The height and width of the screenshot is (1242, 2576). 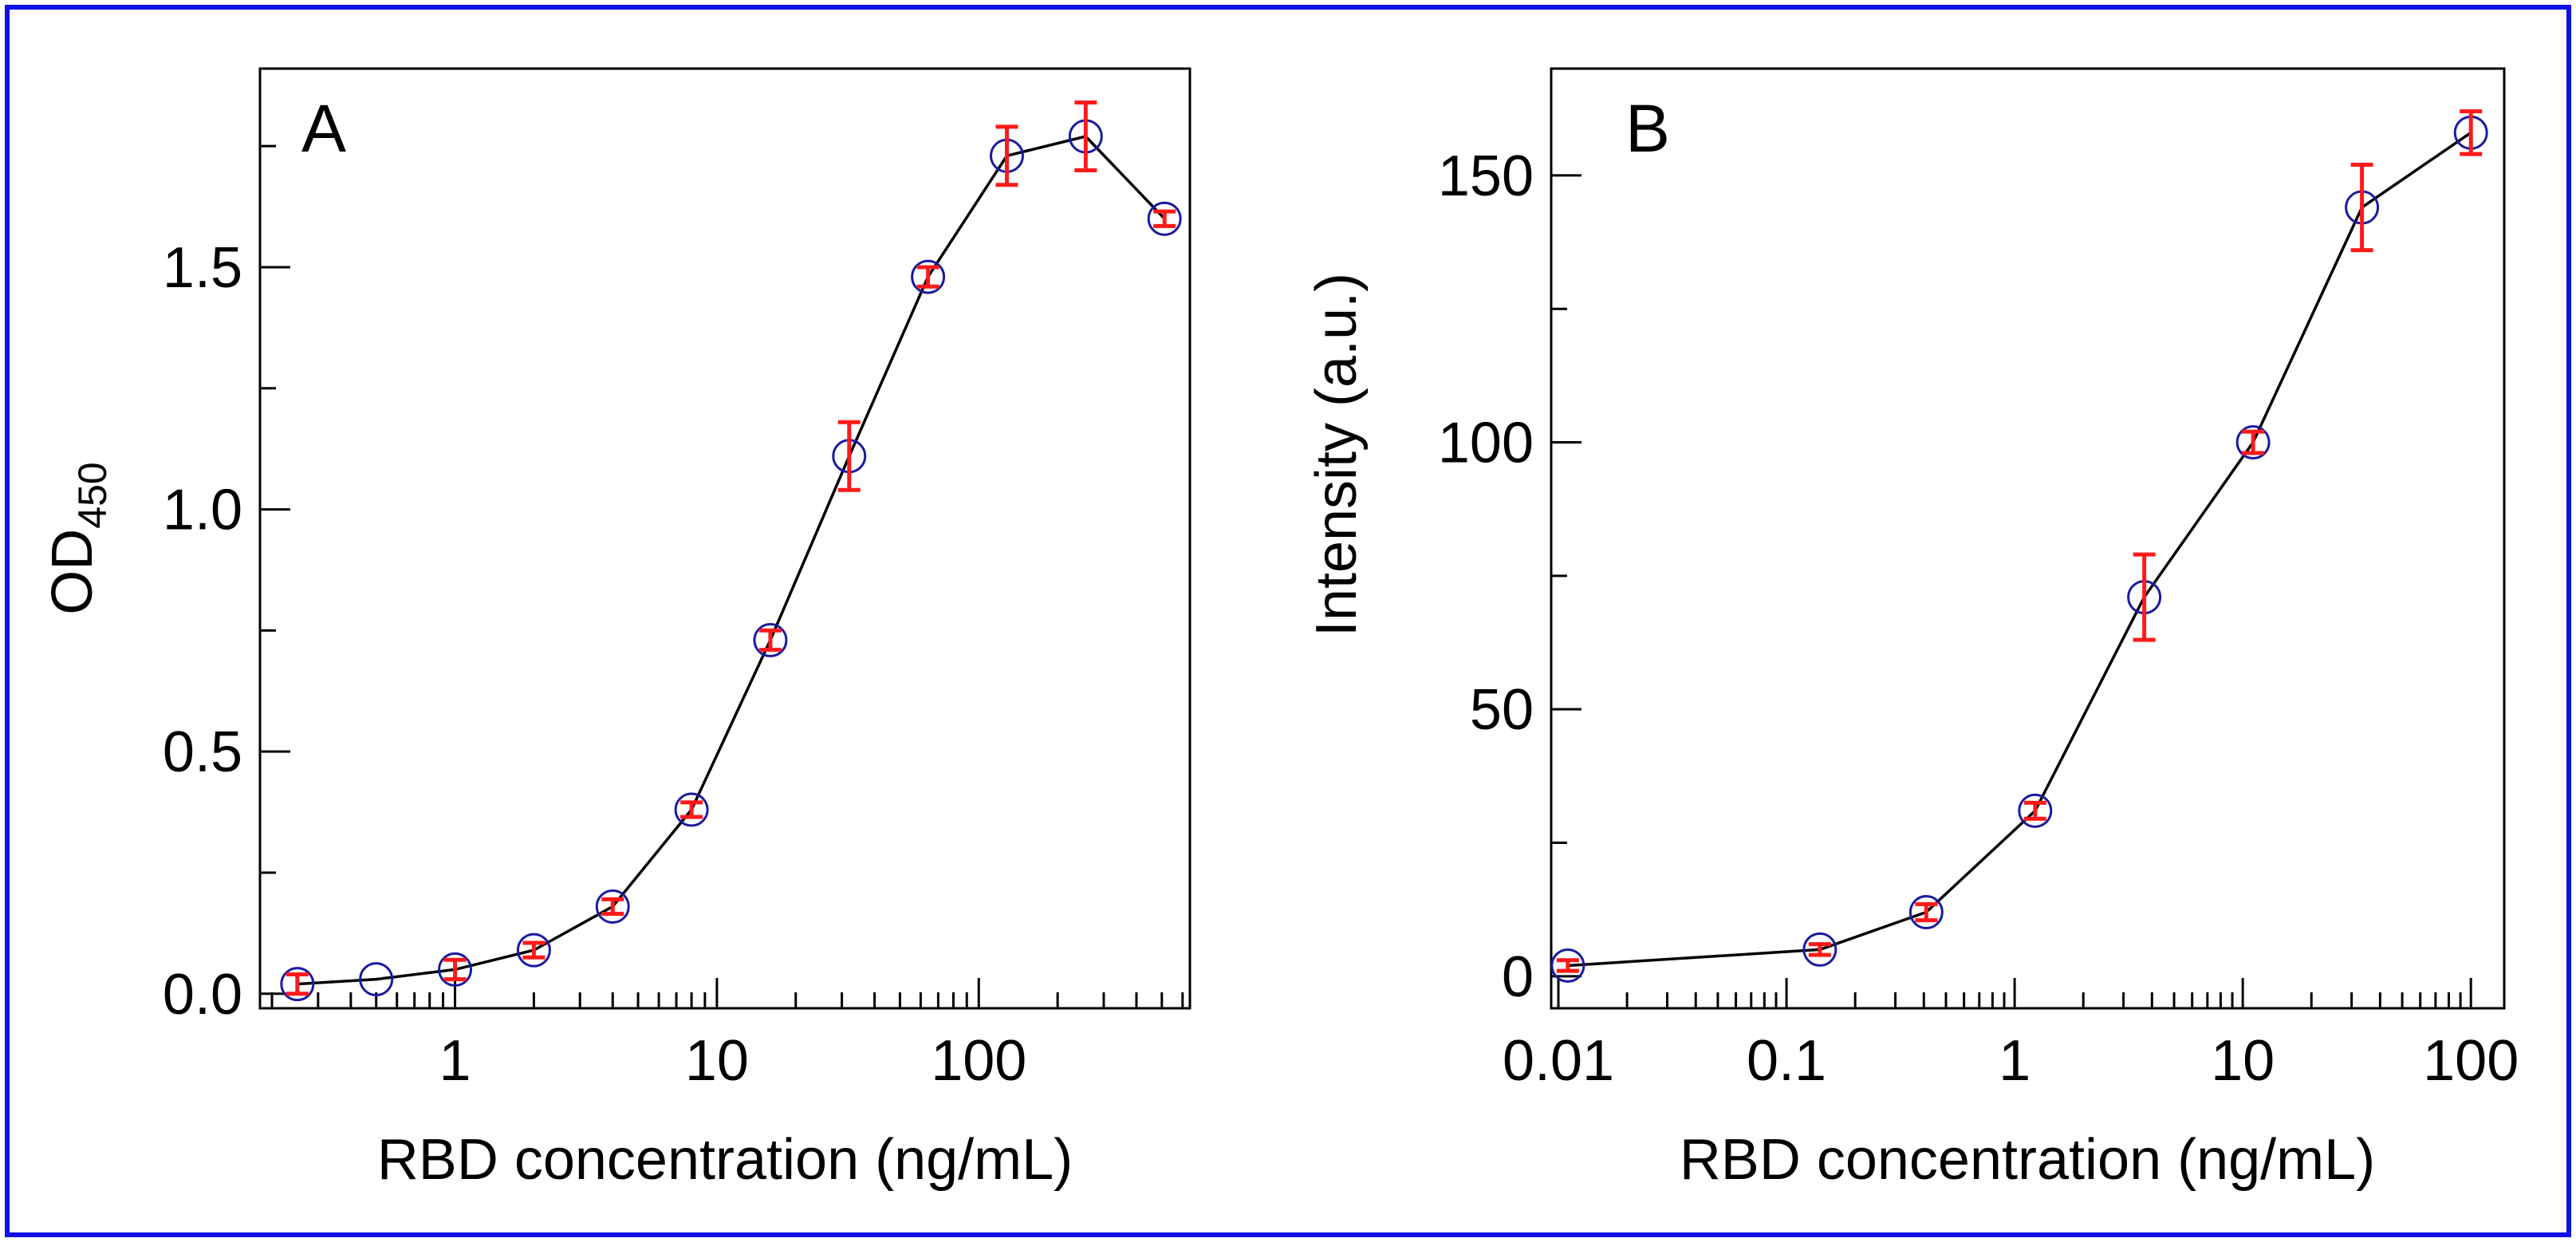 What do you see at coordinates (717, 1061) in the screenshot?
I see `panel-a-x-tick-label: 10` at bounding box center [717, 1061].